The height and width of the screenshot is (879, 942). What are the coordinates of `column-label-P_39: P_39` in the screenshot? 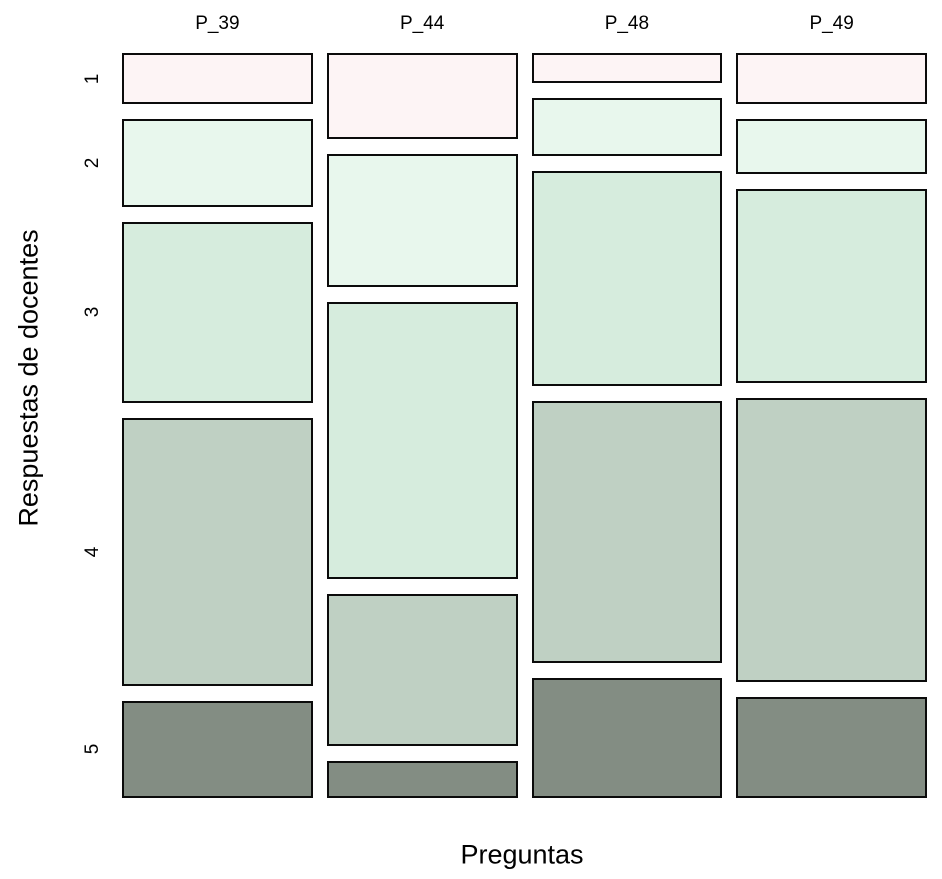 It's located at (217, 23).